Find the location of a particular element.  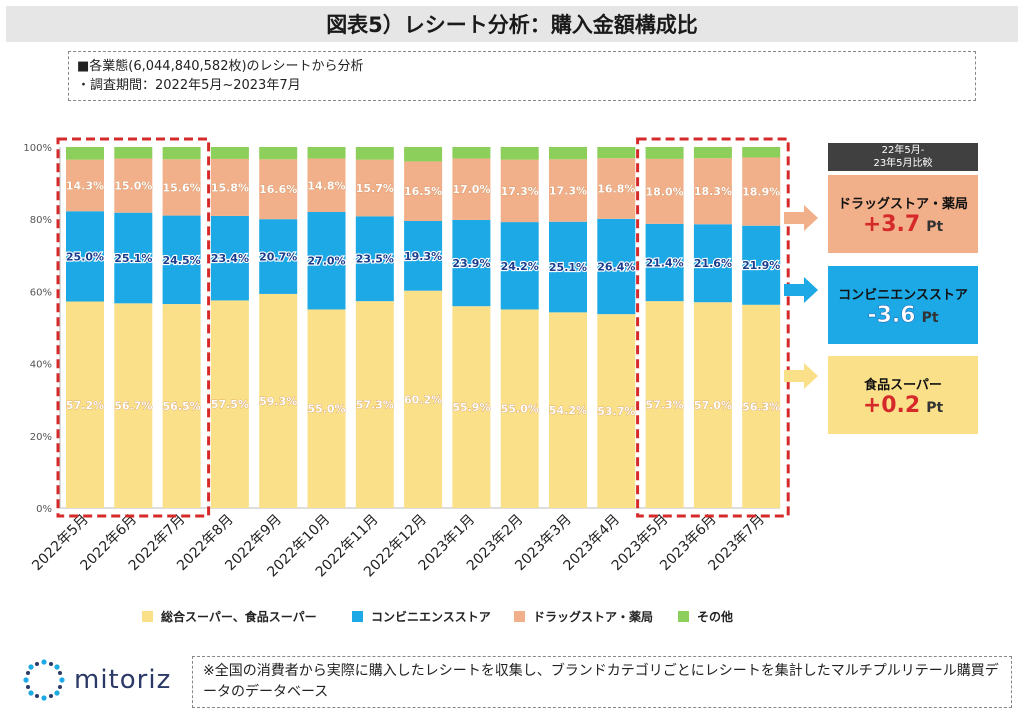

legend-item-supermarket: 総合スーパー、食品スーパー is located at coordinates (229, 616).